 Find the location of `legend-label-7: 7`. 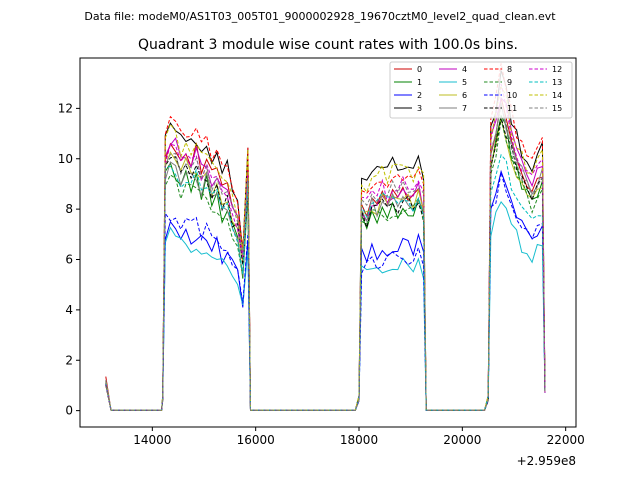

legend-label-7: 7 is located at coordinates (464, 108).